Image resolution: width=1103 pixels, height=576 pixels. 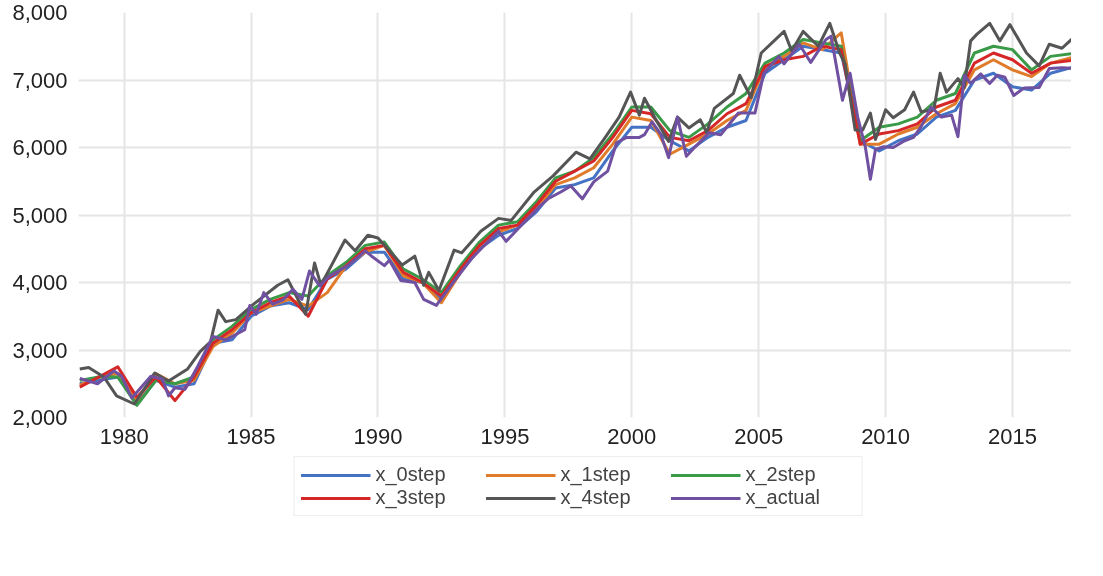 What do you see at coordinates (378, 436) in the screenshot?
I see `x-tick-label: 1990` at bounding box center [378, 436].